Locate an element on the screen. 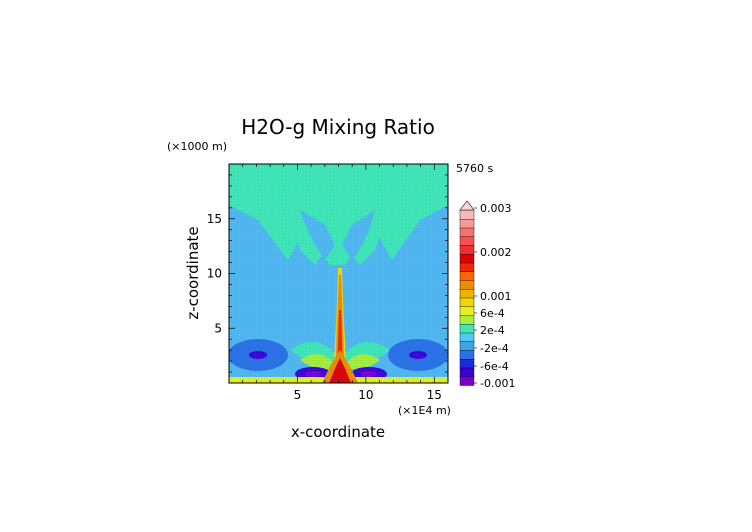  x-unit-label: (×1E4 m) is located at coordinates (424, 410).